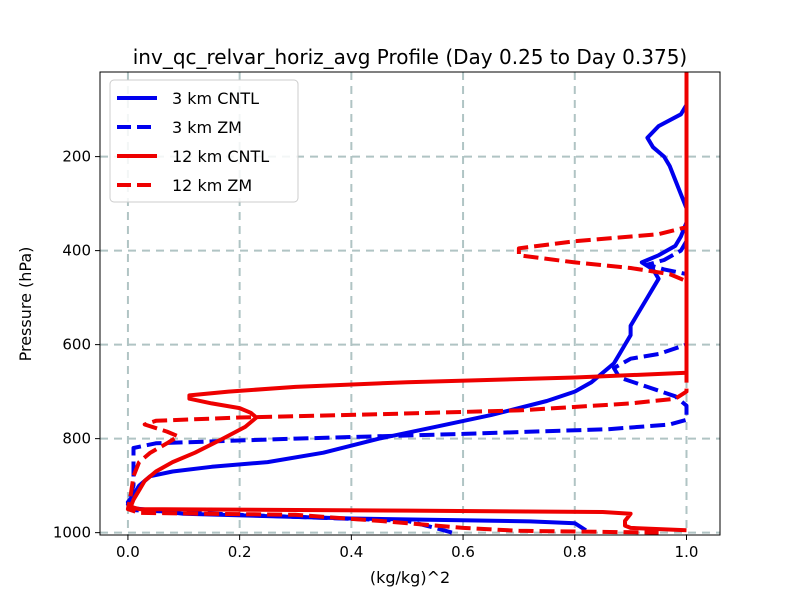 This screenshot has height=600, width=800. What do you see at coordinates (410, 577) in the screenshot?
I see `x-axis-label: (kg/kg)^2` at bounding box center [410, 577].